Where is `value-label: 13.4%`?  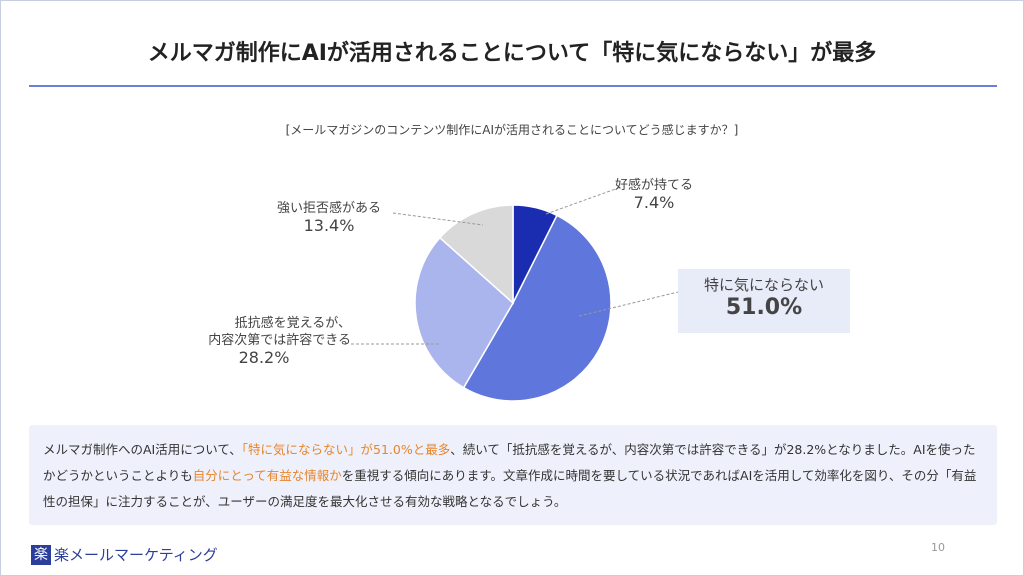
value-label: 13.4% is located at coordinates (329, 225).